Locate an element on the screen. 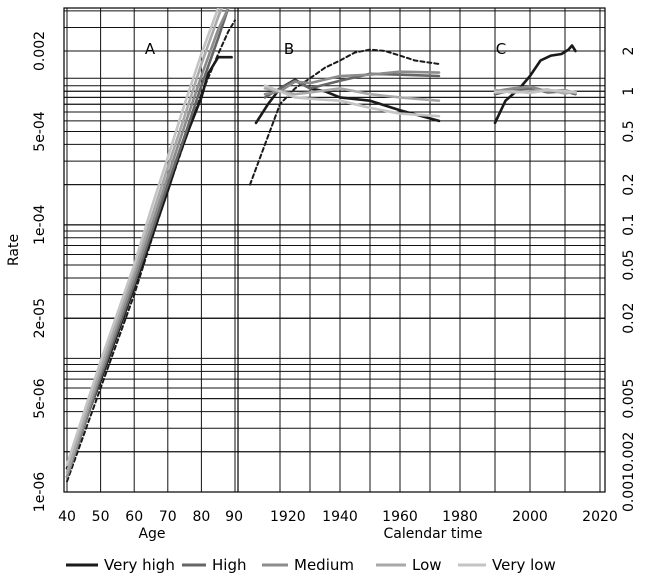  y-tick-label-left: 0.002 is located at coordinates (40, 51).